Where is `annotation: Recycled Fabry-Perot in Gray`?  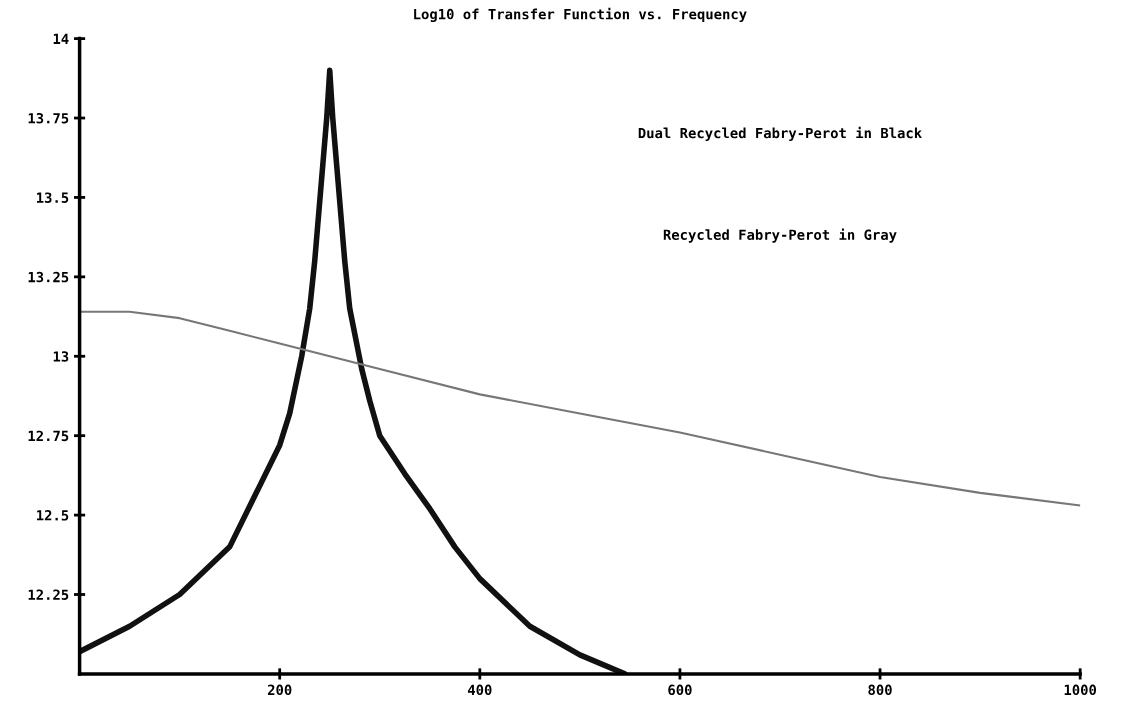
annotation: Recycled Fabry-Perot in Gray is located at coordinates (780, 235).